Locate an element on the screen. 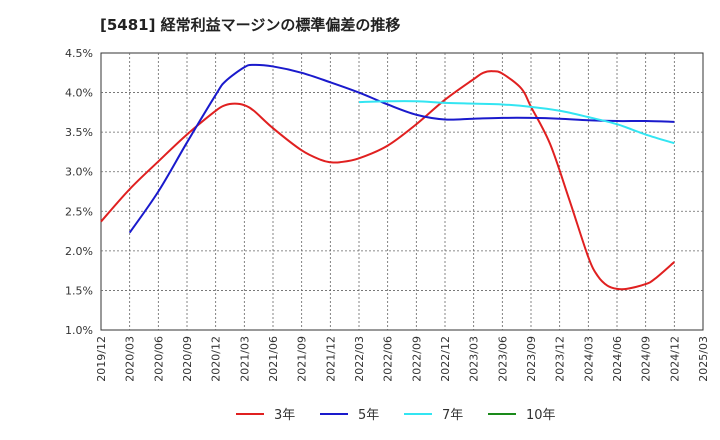  x-tick-label: 2025/03 is located at coordinates (703, 359).